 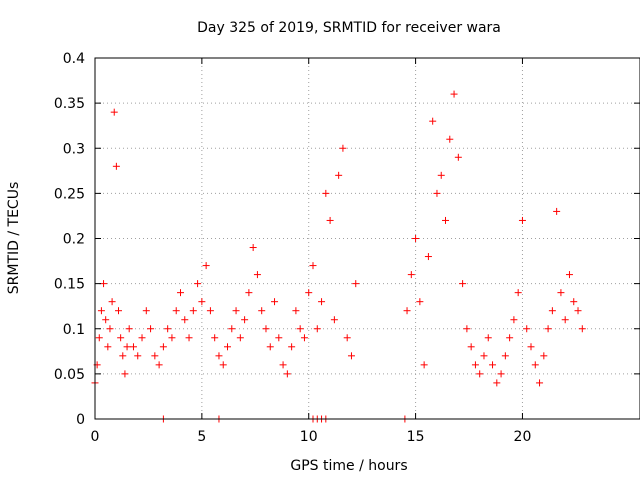 What do you see at coordinates (74, 240) in the screenshot?
I see `y-tick-label: 0.2` at bounding box center [74, 240].